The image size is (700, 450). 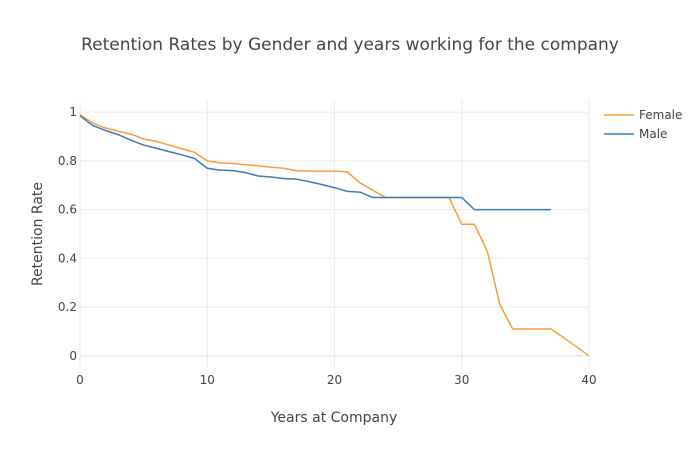 What do you see at coordinates (80, 380) in the screenshot?
I see `x-tick-label: 0` at bounding box center [80, 380].